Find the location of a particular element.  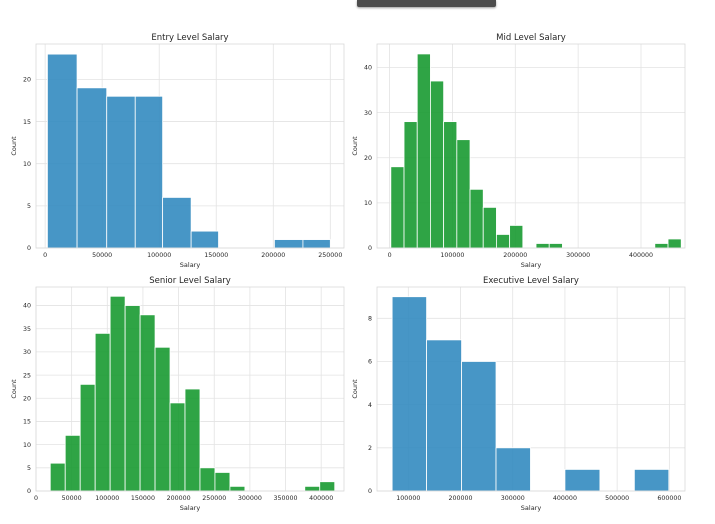

y-tick-label: 25 is located at coordinates (27, 375).